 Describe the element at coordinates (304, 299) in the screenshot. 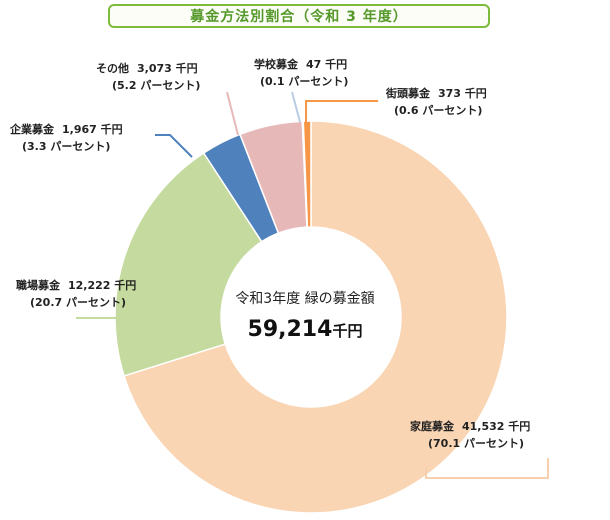

I see `center-label: 令和3年度 緑の募金額` at that location.